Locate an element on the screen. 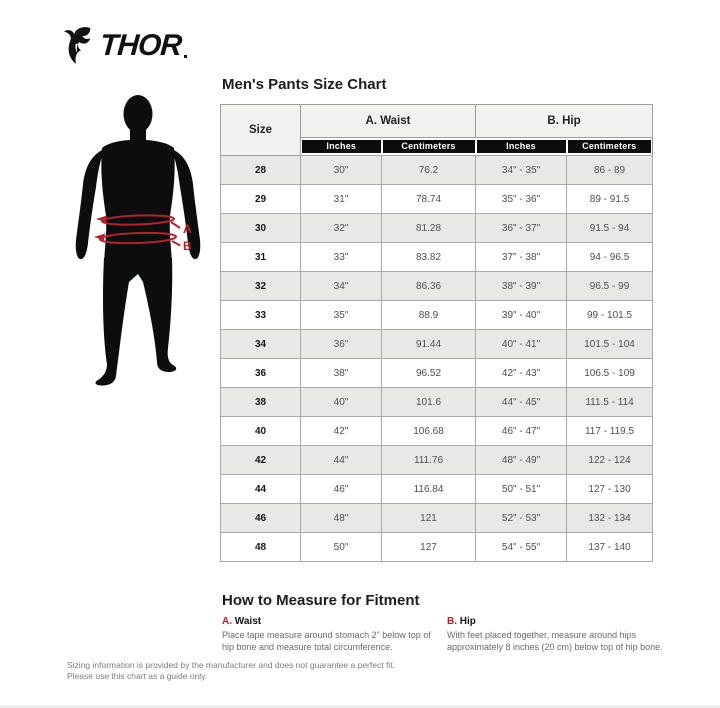  cell-size: 34 is located at coordinates (260, 344).